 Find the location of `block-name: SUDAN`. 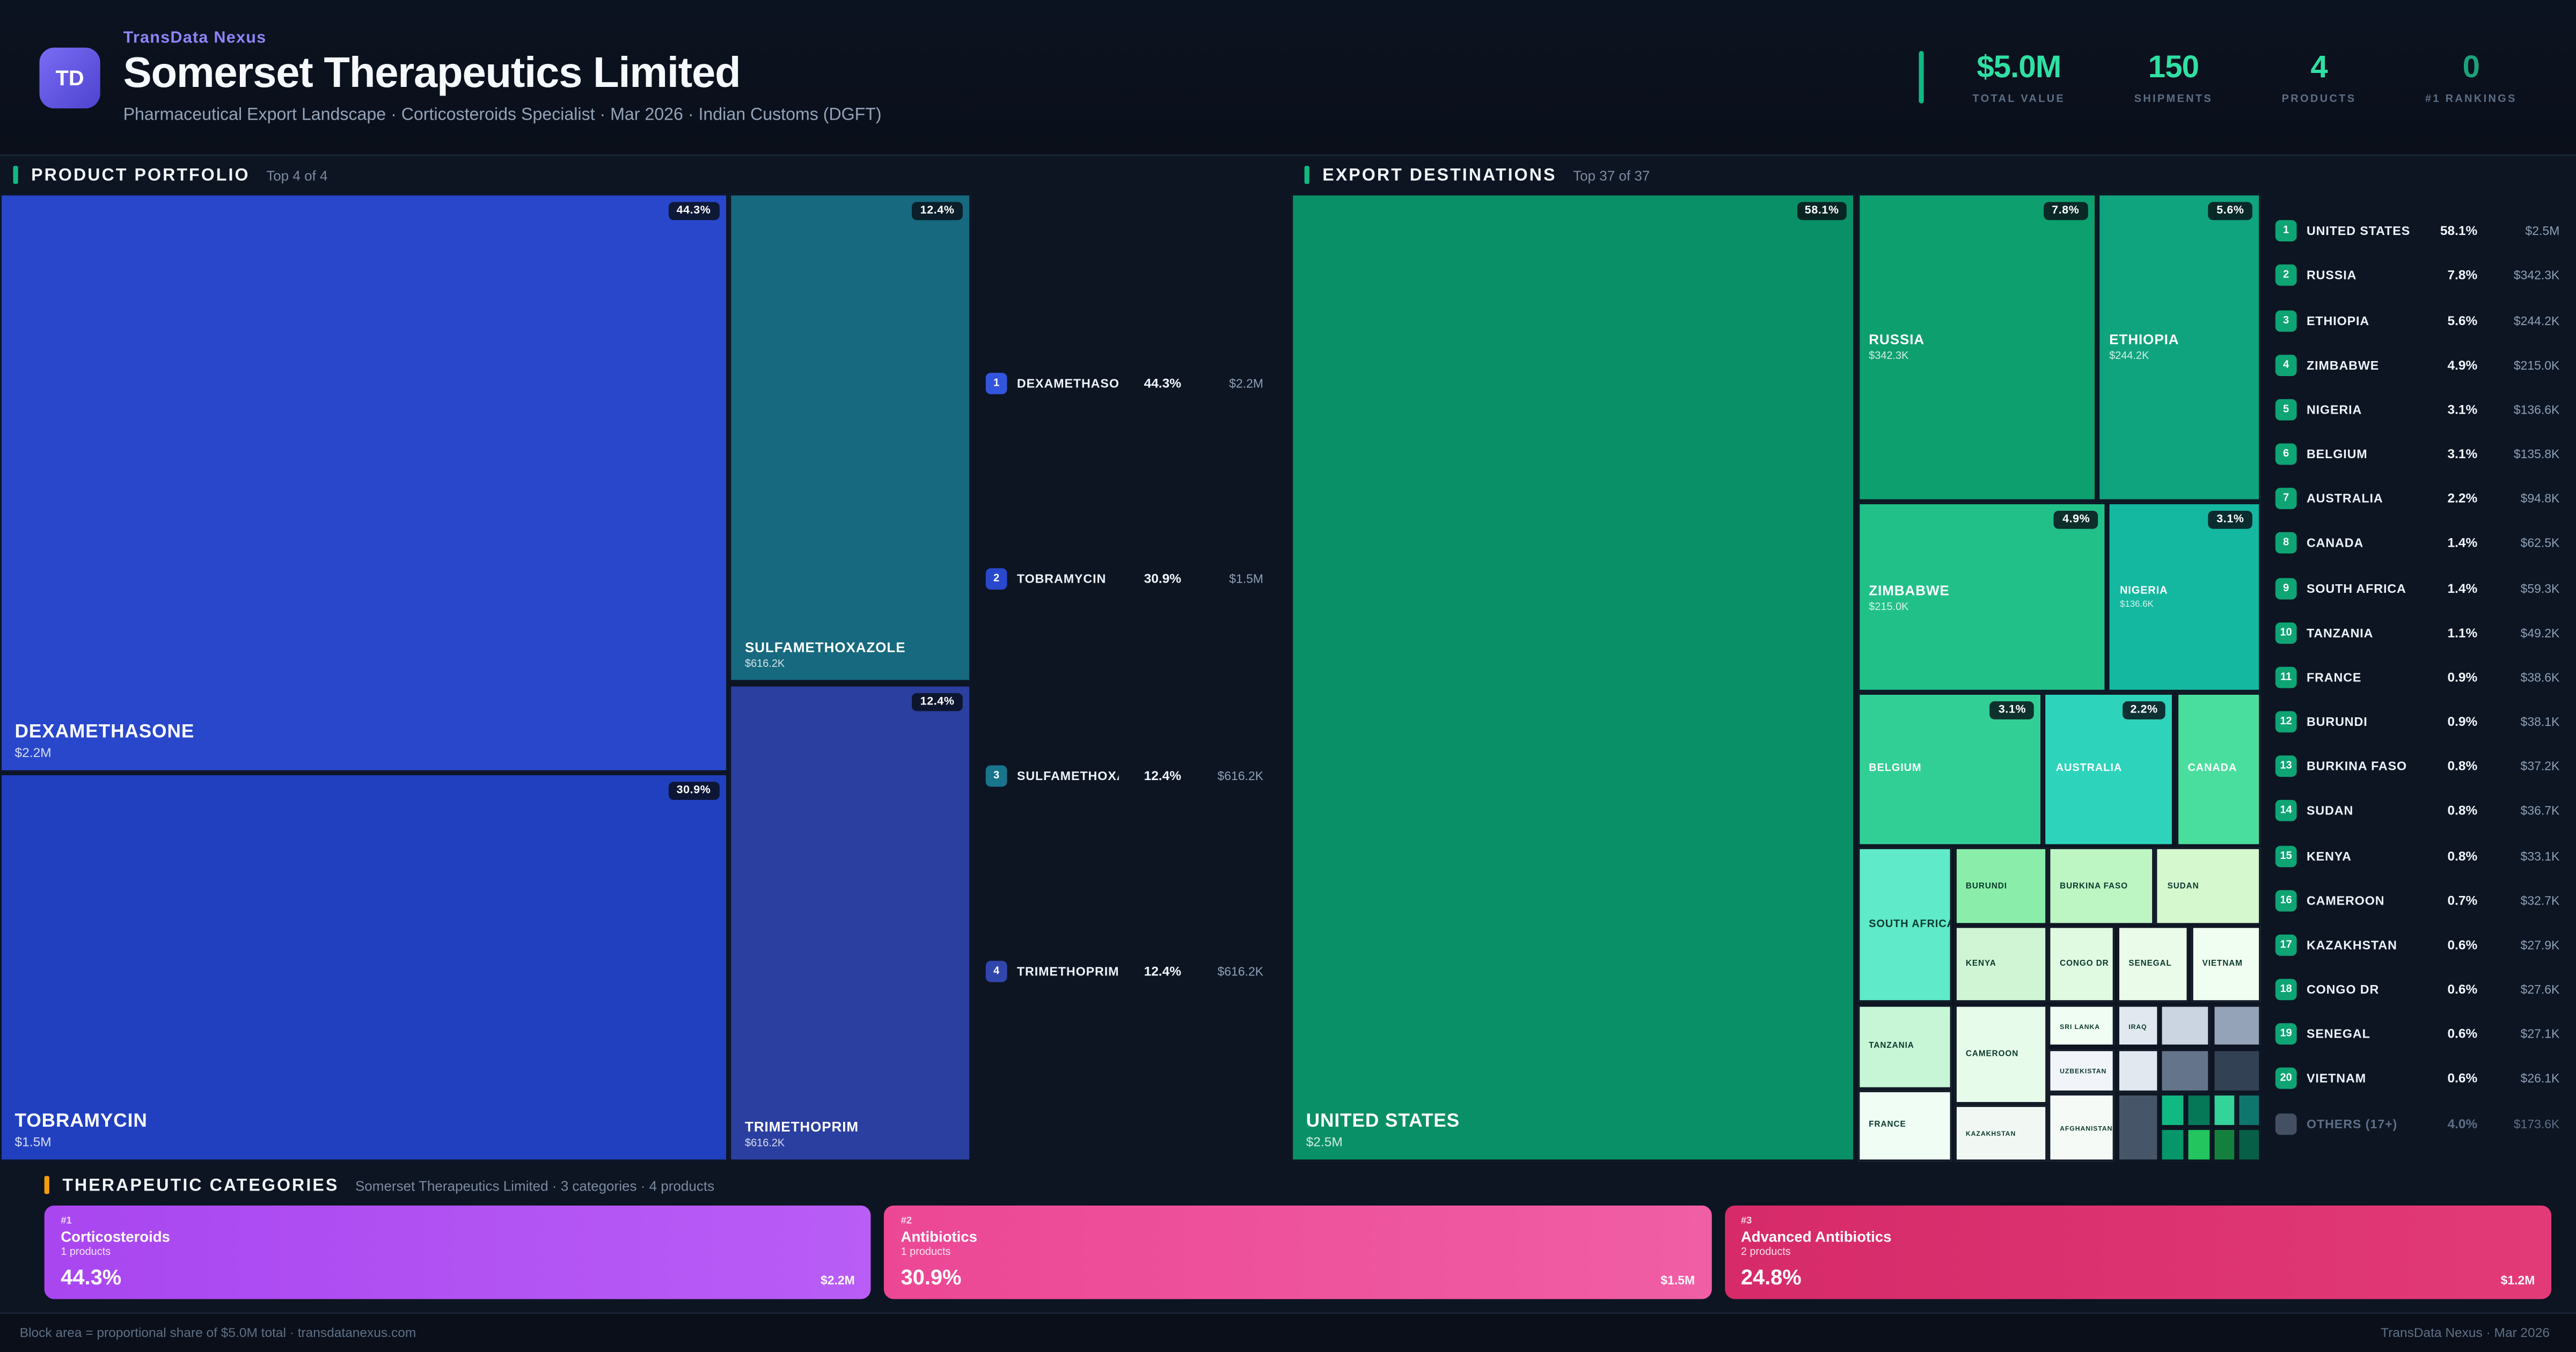

block-name: SUDAN is located at coordinates (2183, 886).